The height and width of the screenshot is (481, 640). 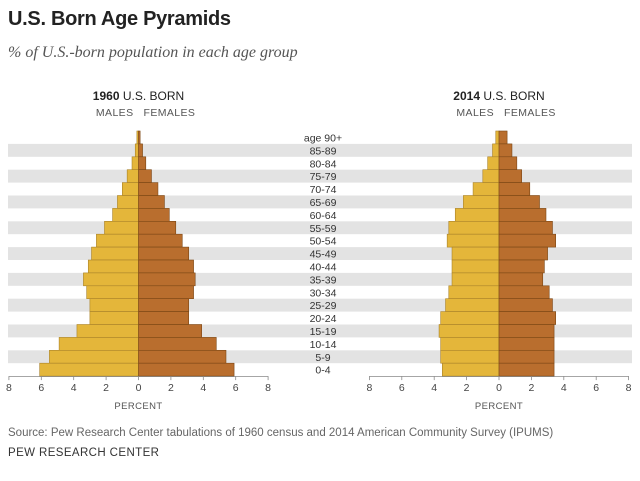 I want to click on age-label: 75-79, so click(x=323, y=177).